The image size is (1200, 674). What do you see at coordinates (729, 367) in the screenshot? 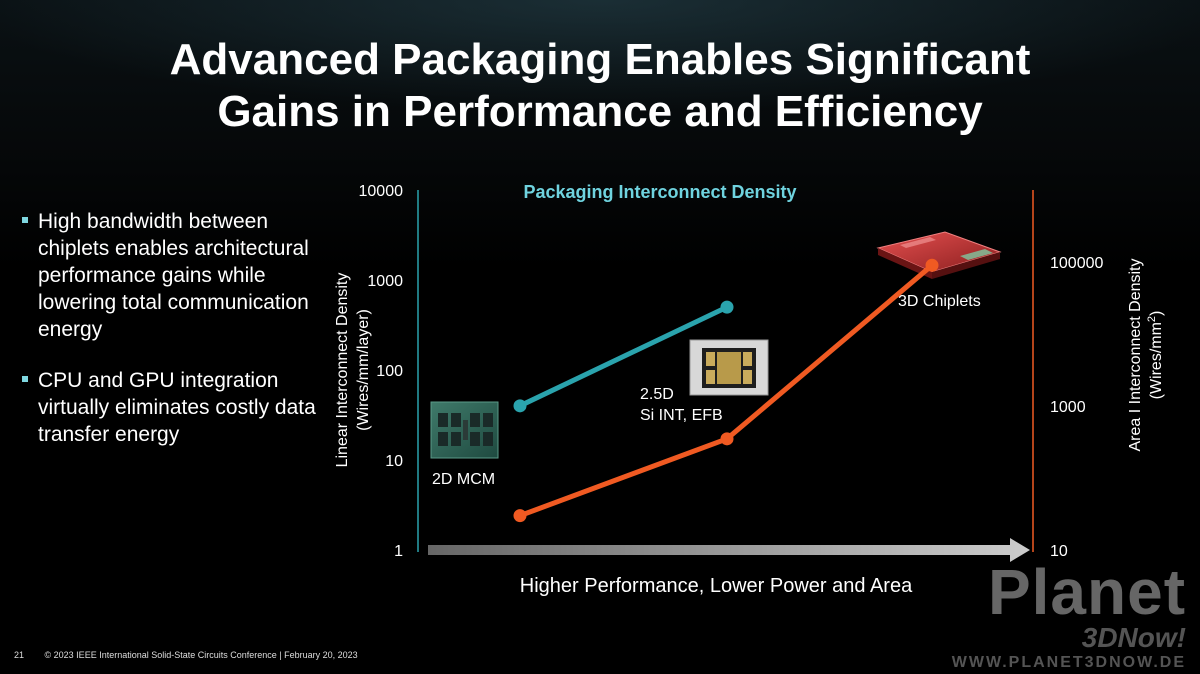
I see `2-5d-chip-image` at bounding box center [729, 367].